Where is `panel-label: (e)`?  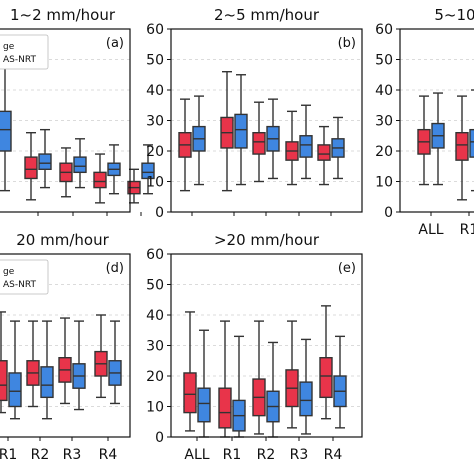 panel-label: (e) is located at coordinates (347, 268).